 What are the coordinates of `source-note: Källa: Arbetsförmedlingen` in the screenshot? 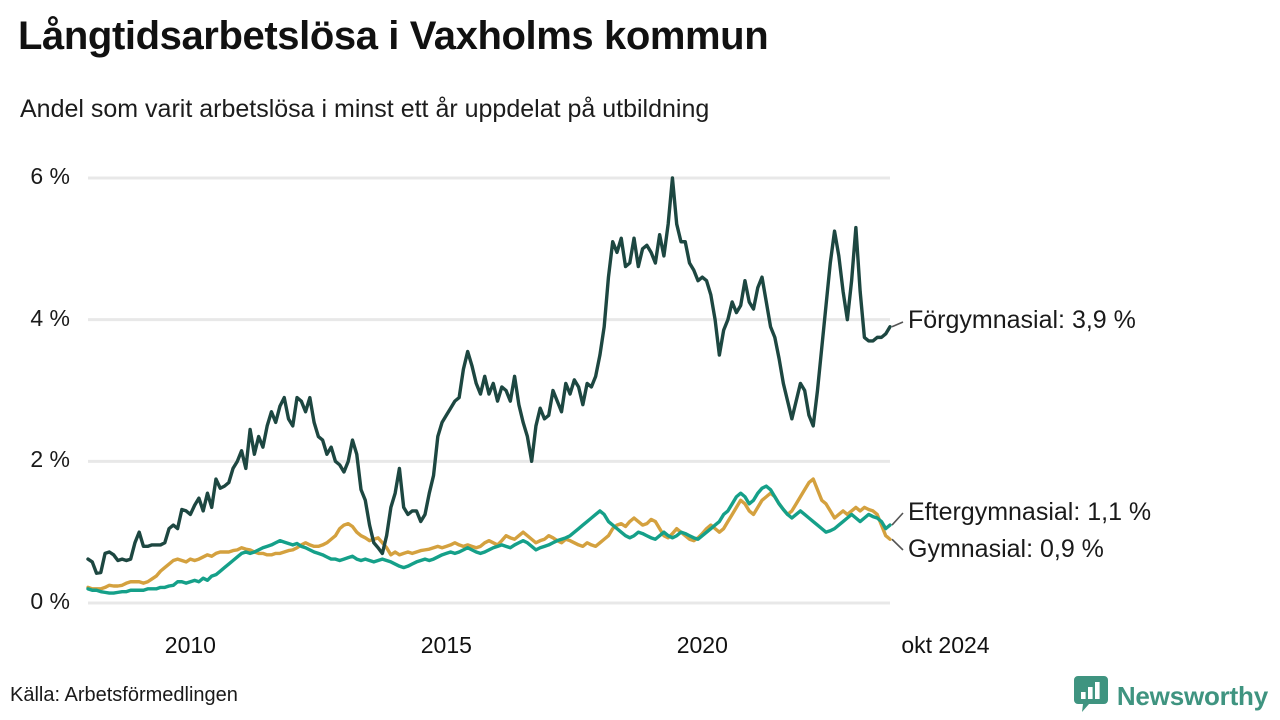 It's located at (124, 695).